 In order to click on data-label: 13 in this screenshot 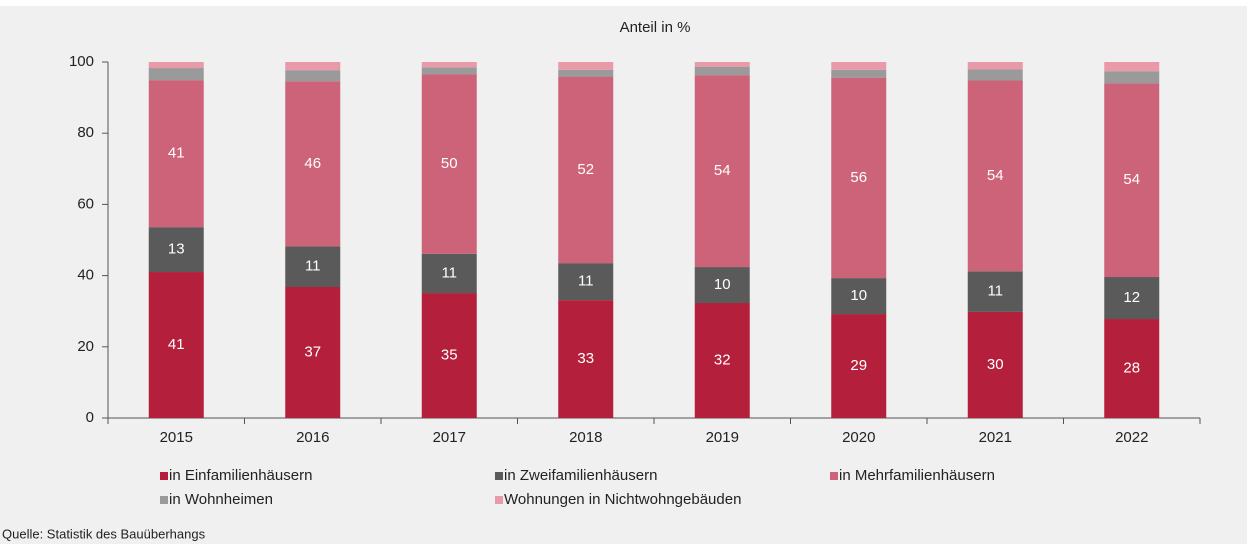, I will do `click(176, 249)`.